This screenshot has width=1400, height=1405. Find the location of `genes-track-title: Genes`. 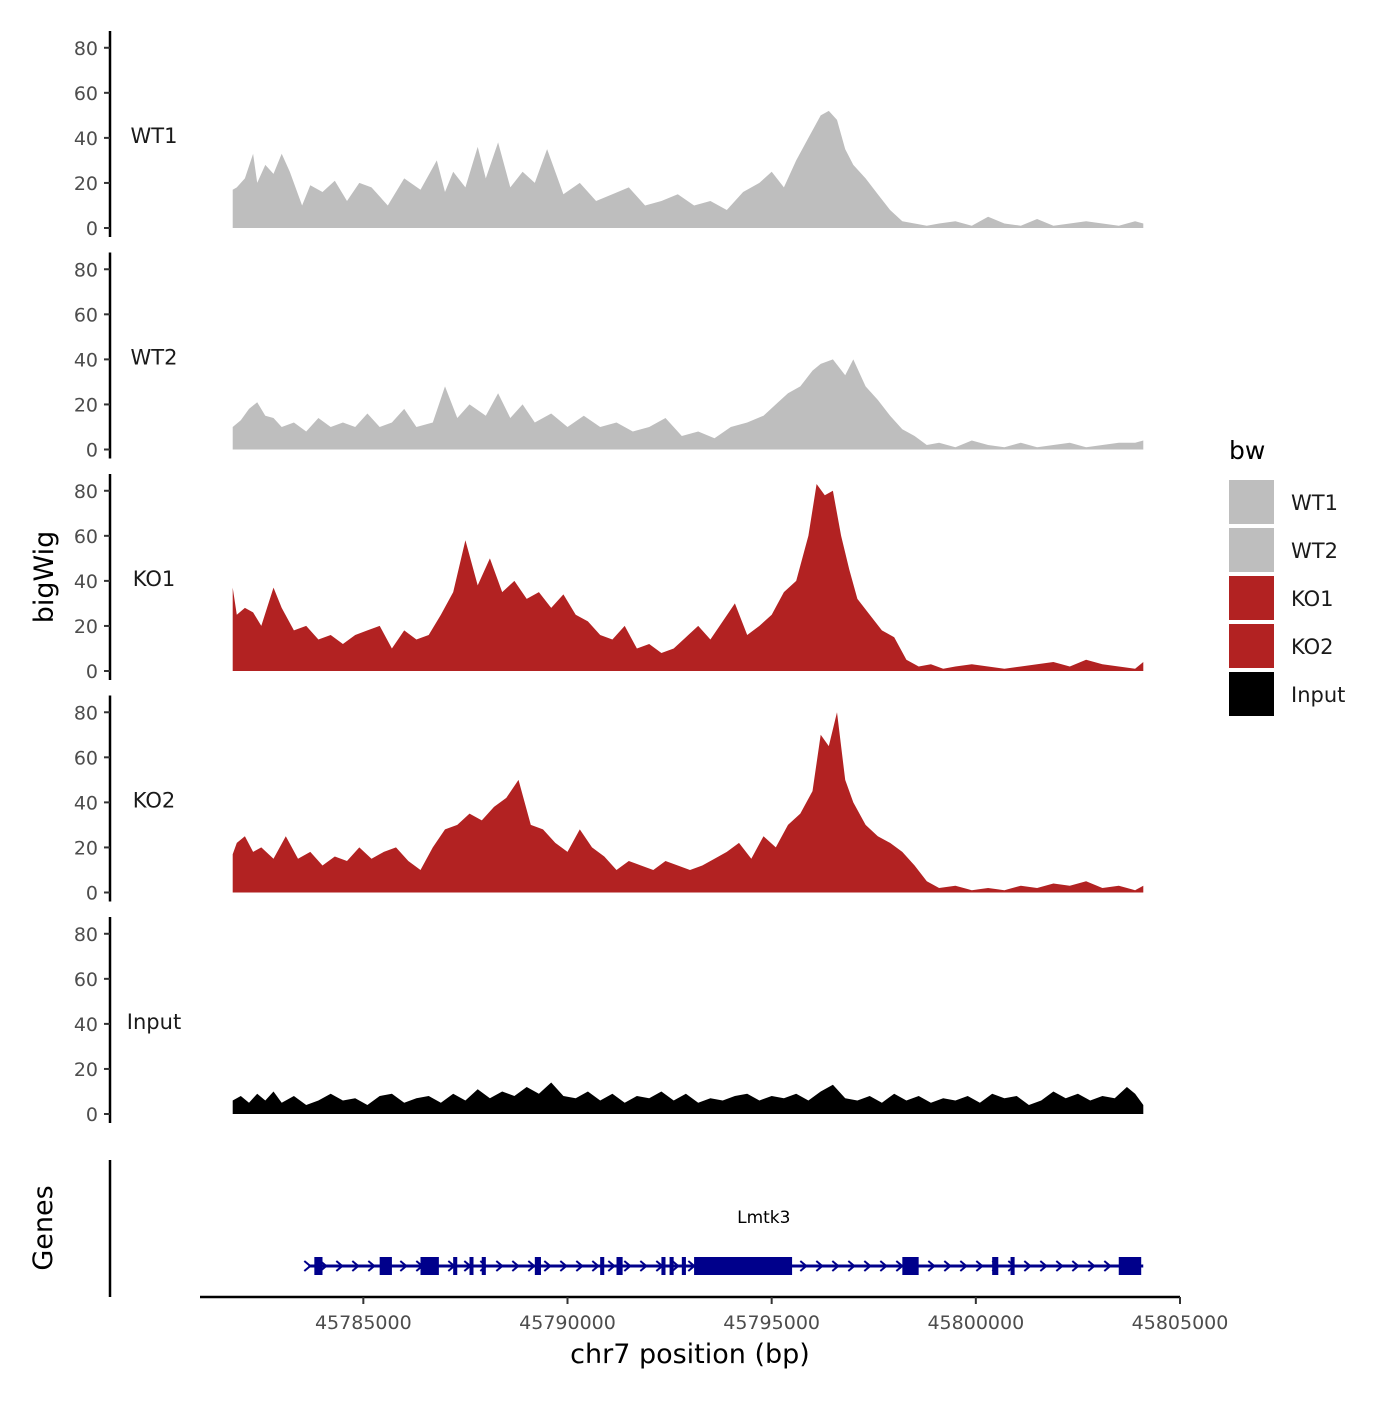

genes-track-title: Genes is located at coordinates (43, 1227).